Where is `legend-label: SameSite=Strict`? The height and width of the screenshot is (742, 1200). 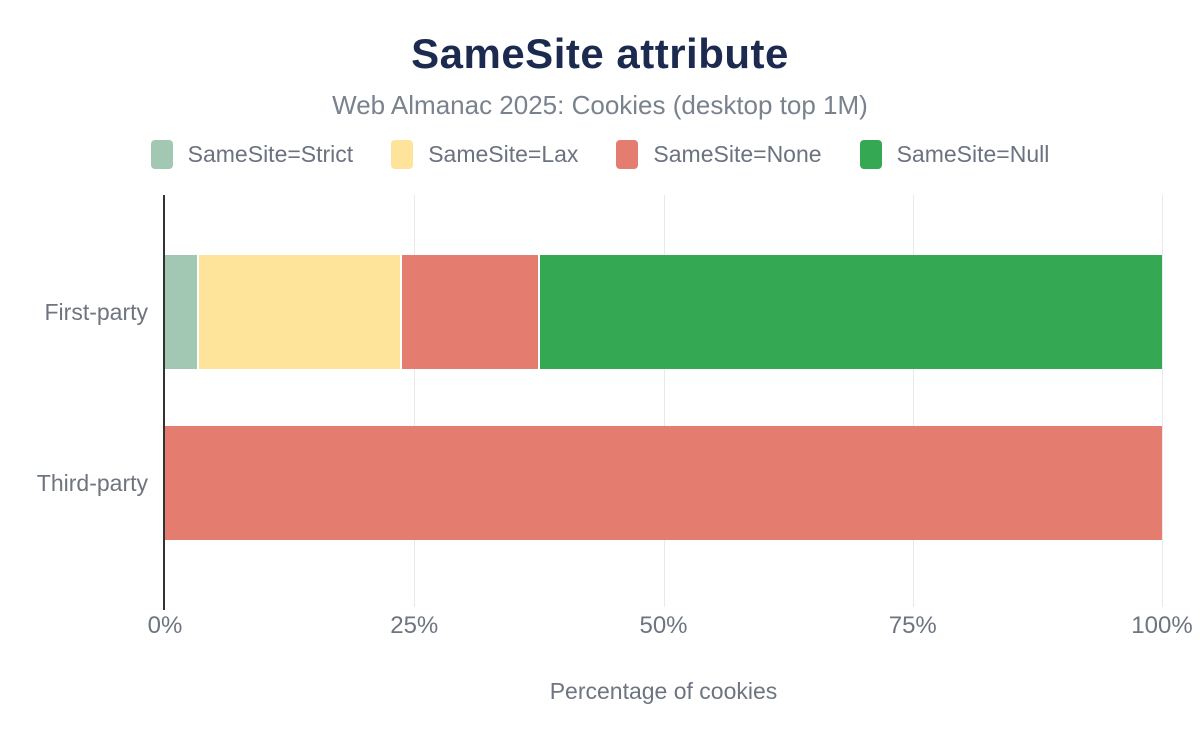
legend-label: SameSite=Strict is located at coordinates (270, 154).